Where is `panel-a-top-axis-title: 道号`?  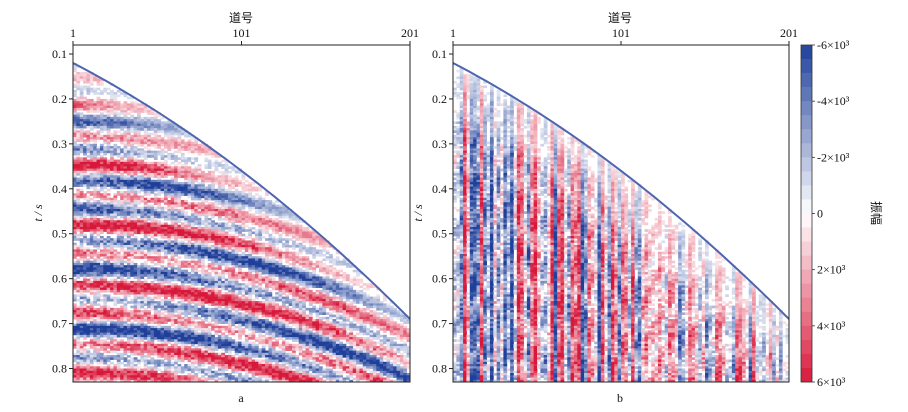
panel-a-top-axis-title: 道号 is located at coordinates (241, 18).